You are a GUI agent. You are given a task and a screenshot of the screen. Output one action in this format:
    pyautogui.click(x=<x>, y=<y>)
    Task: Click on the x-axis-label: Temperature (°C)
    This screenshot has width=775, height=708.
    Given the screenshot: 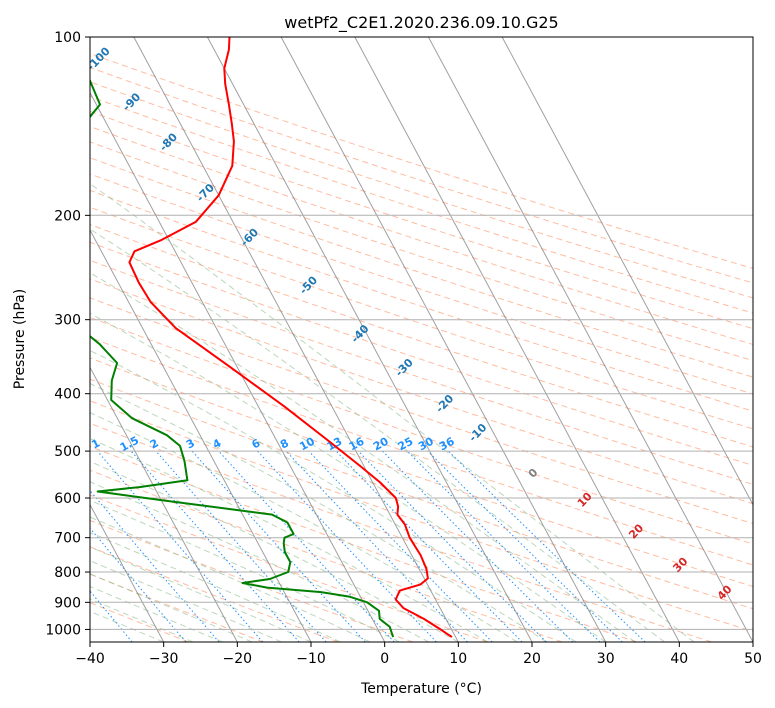 What is the action you would take?
    pyautogui.click(x=421, y=689)
    